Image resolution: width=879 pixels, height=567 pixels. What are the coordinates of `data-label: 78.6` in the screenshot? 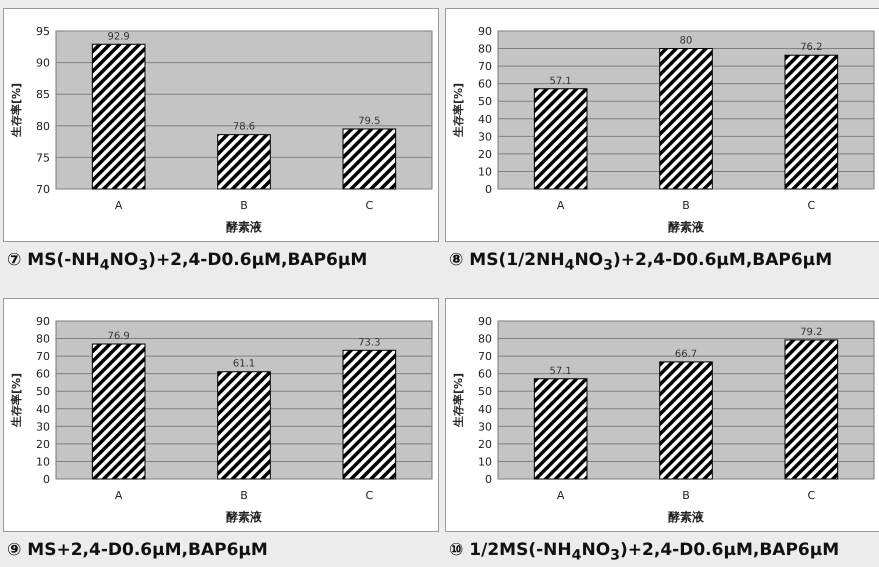 It's located at (244, 127).